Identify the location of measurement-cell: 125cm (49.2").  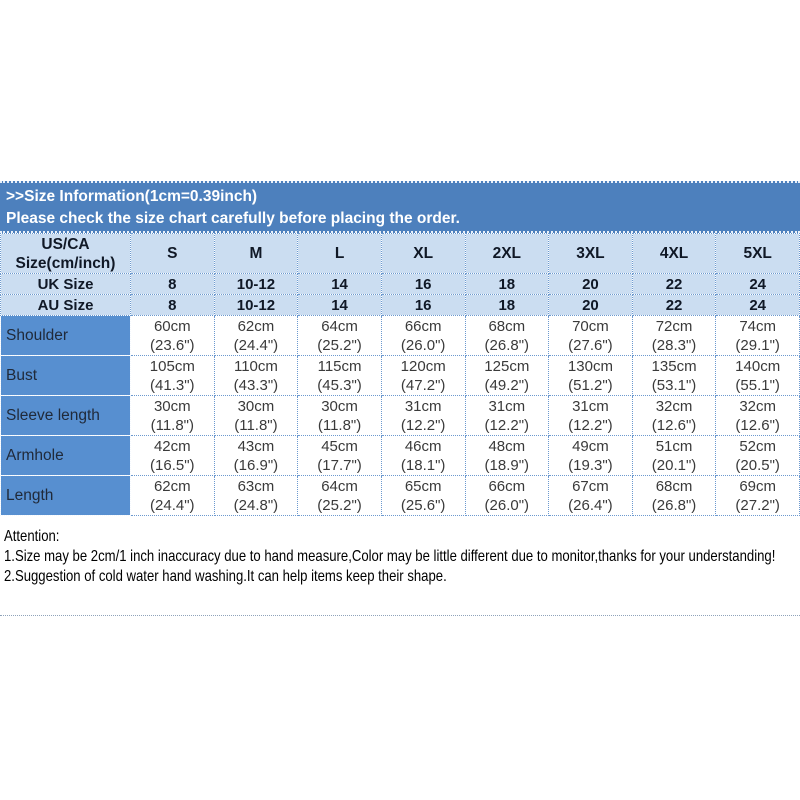
(507, 375).